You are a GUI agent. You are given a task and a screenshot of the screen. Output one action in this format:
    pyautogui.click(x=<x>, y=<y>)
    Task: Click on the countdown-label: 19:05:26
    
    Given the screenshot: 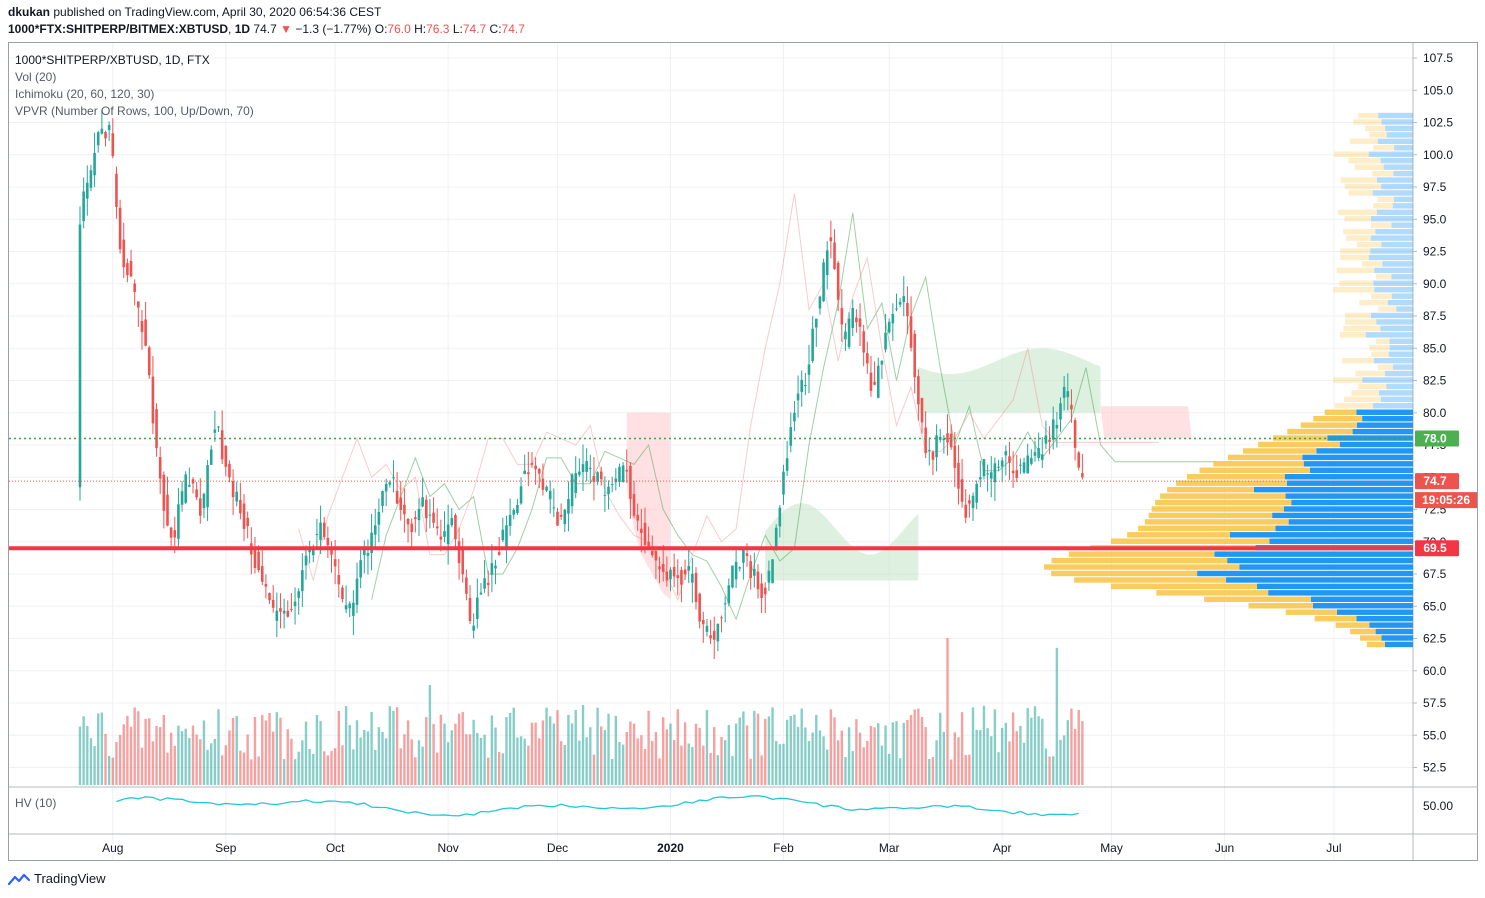 What is the action you would take?
    pyautogui.click(x=1446, y=500)
    